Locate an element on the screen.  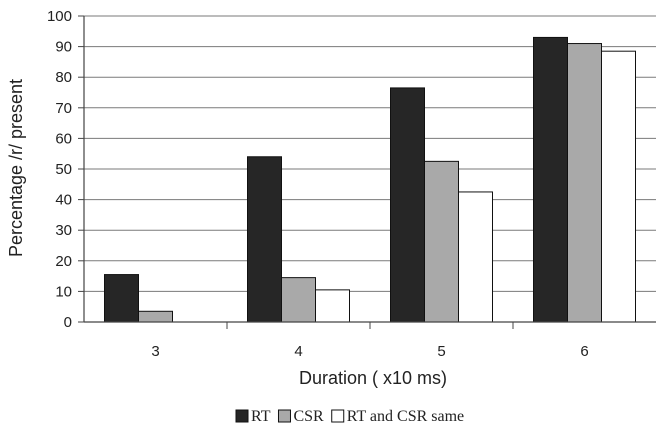
x-axis-ticks: 3 4 5 6 is located at coordinates (370, 341).